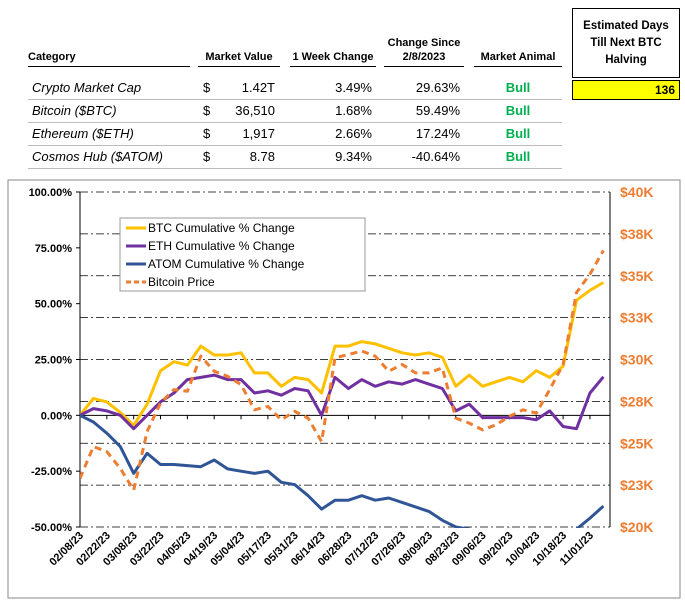 The width and height of the screenshot is (685, 606). I want to click on y-tick-label: 50.00%, so click(54, 305).